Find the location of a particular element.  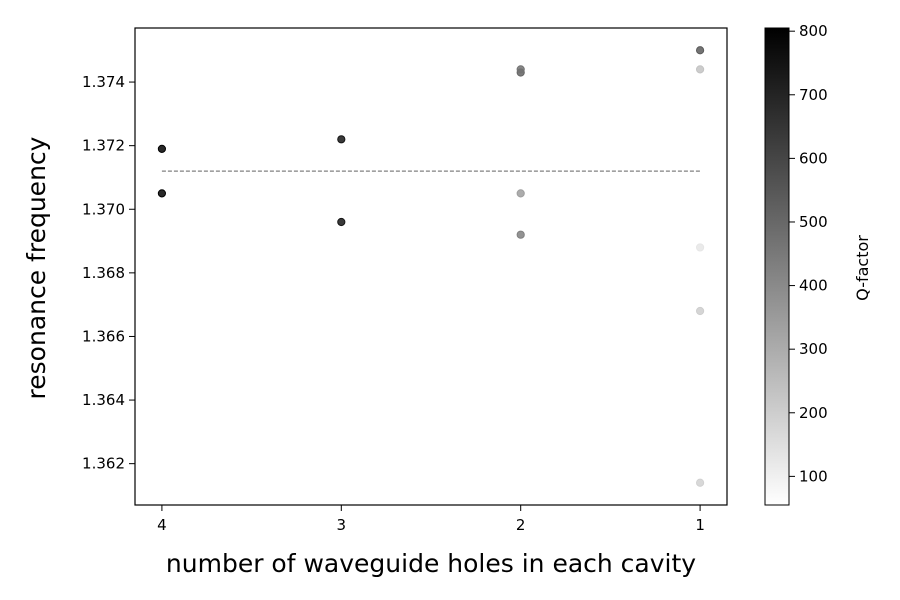

colorbar-tick-label: 600 is located at coordinates (813, 158).